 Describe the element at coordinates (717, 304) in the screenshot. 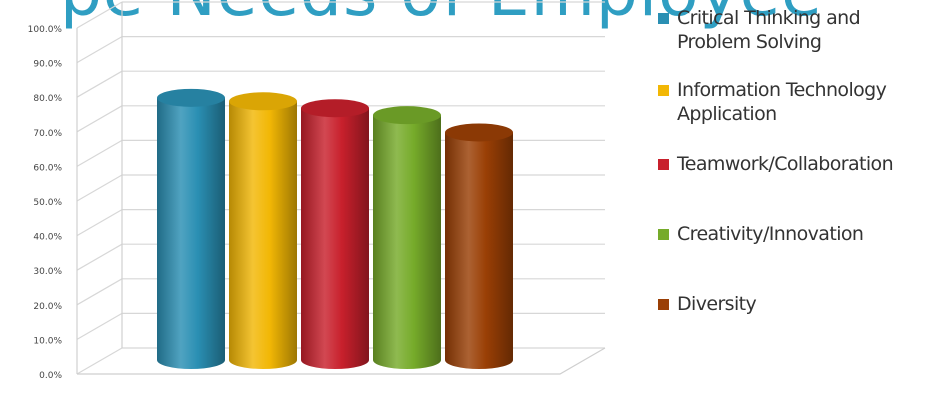

I see `legend-label: Diversity` at that location.